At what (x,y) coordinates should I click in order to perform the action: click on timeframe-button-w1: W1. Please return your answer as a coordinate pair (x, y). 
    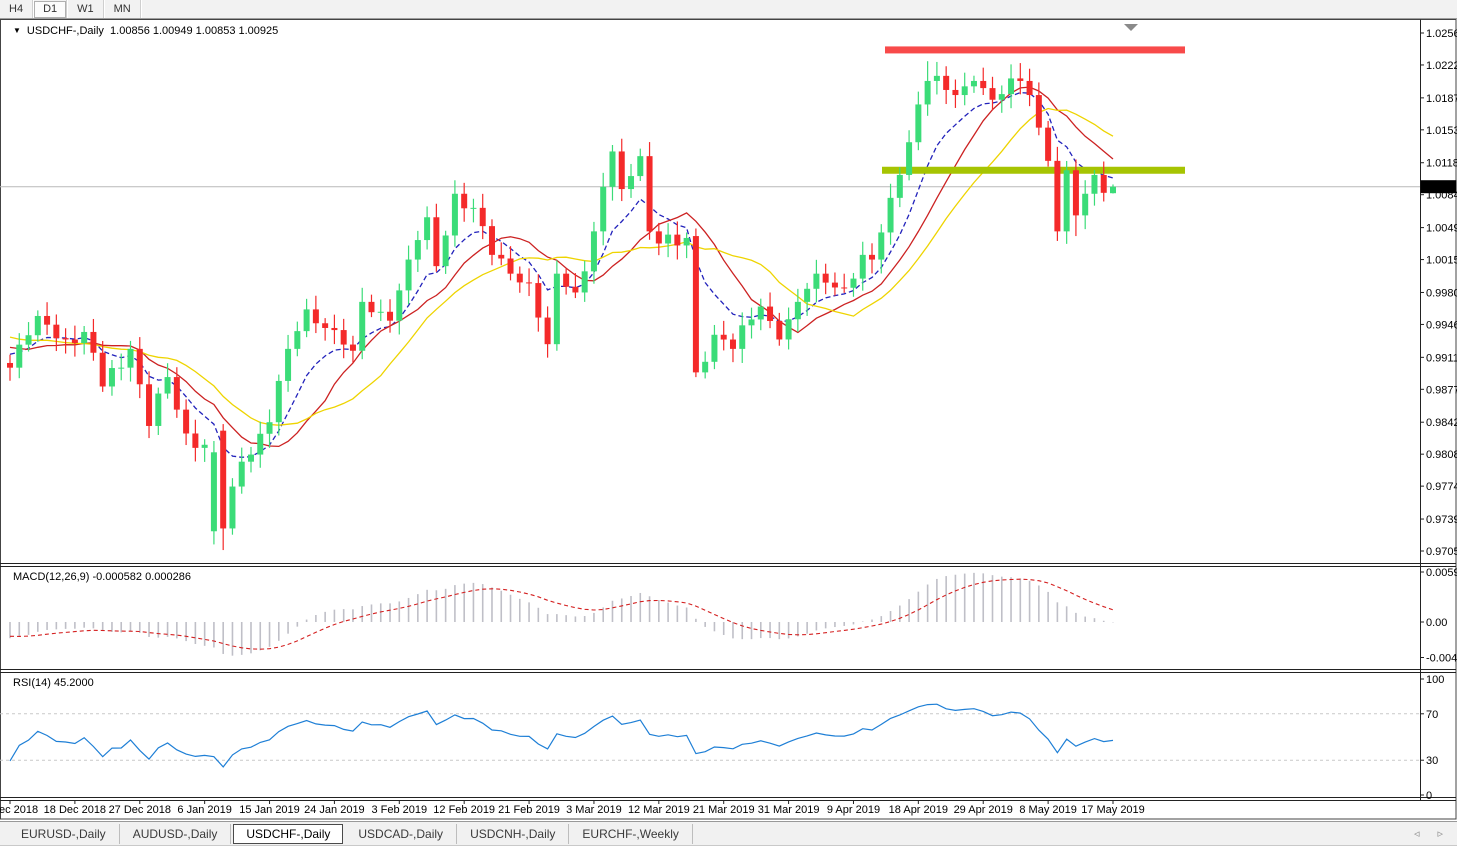
    Looking at the image, I should click on (85, 8).